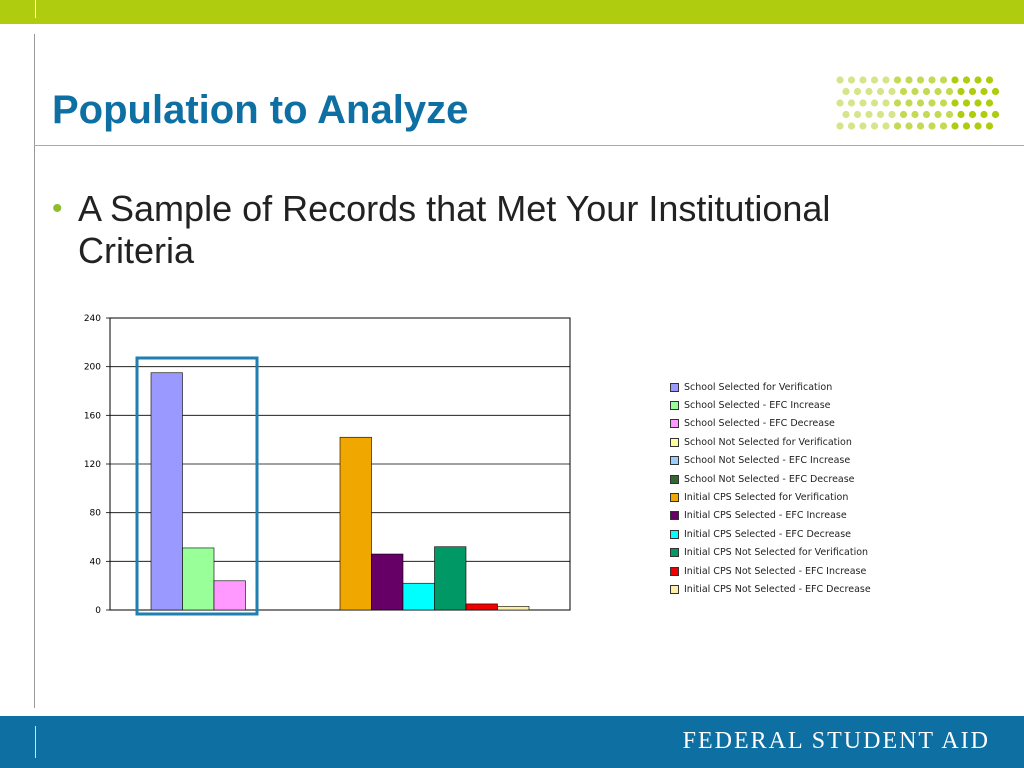 This screenshot has width=1024, height=768. Describe the element at coordinates (757, 406) in the screenshot. I see `legend-label: School Selected - EFC Increase` at that location.